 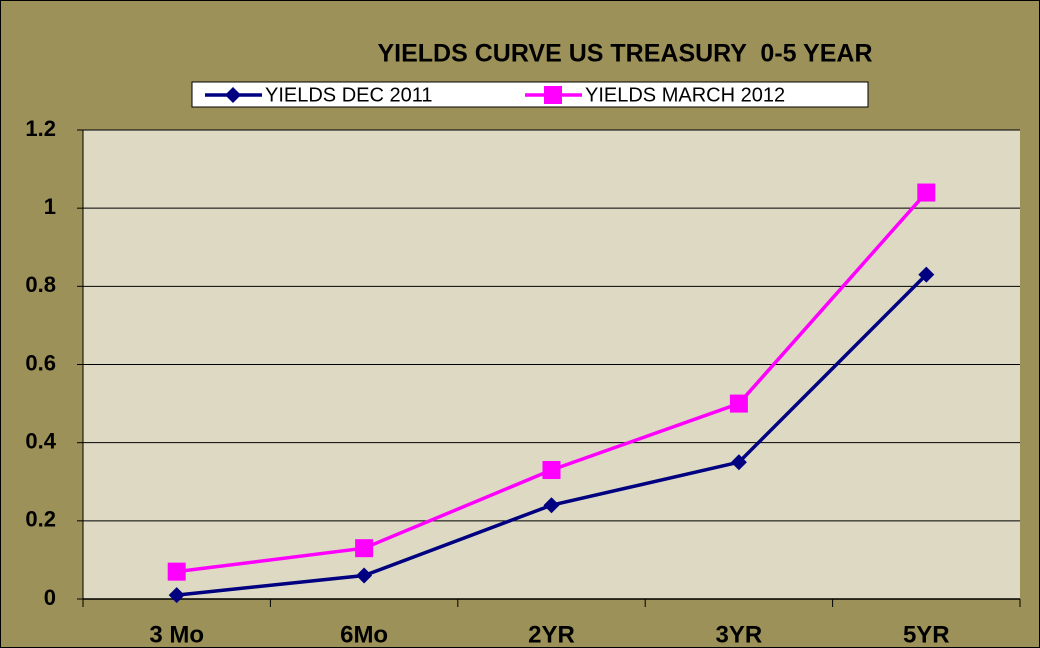 What do you see at coordinates (364, 634) in the screenshot?
I see `x-tick-label: 6Mo` at bounding box center [364, 634].